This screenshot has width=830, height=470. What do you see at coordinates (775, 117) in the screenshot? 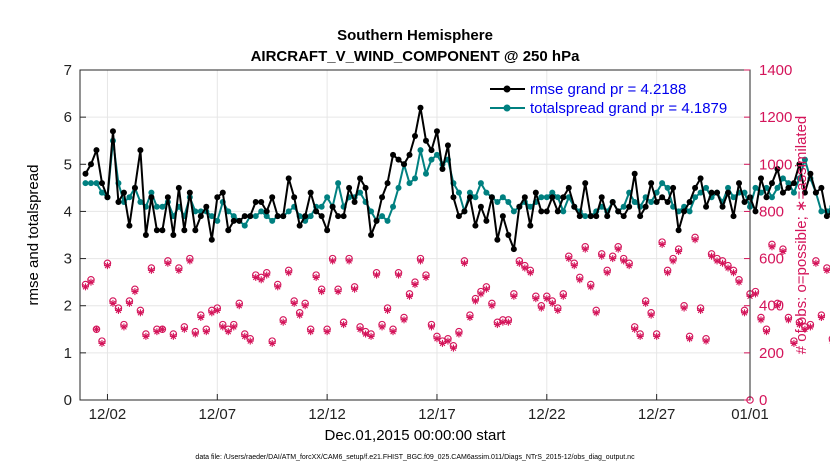
I see `y-tick-label-right: 1200` at bounding box center [775, 117].